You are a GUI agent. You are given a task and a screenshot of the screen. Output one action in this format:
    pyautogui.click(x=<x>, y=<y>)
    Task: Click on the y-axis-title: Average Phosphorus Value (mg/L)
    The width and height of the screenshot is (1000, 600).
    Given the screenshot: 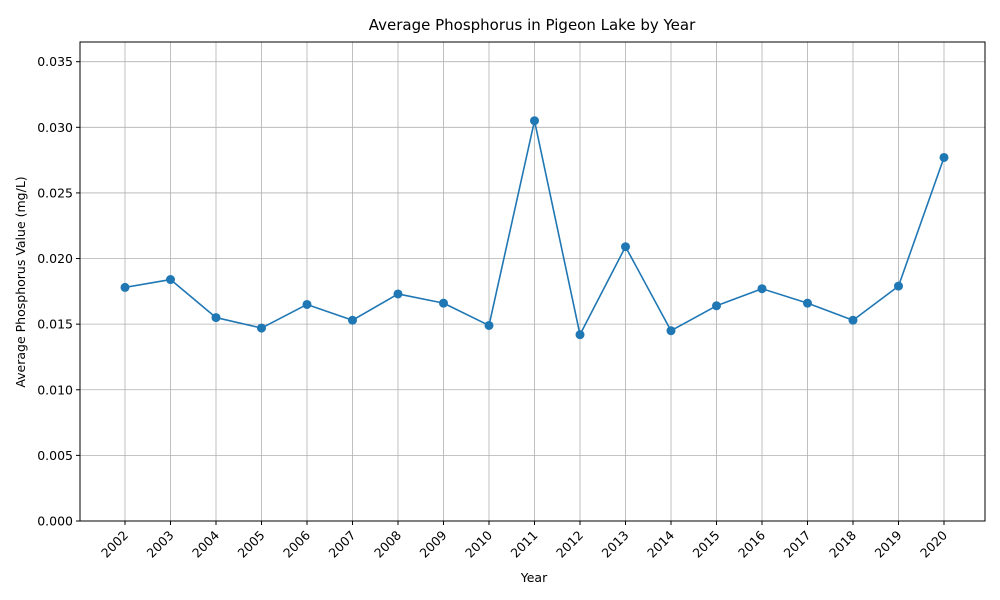 What is the action you would take?
    pyautogui.click(x=20, y=281)
    